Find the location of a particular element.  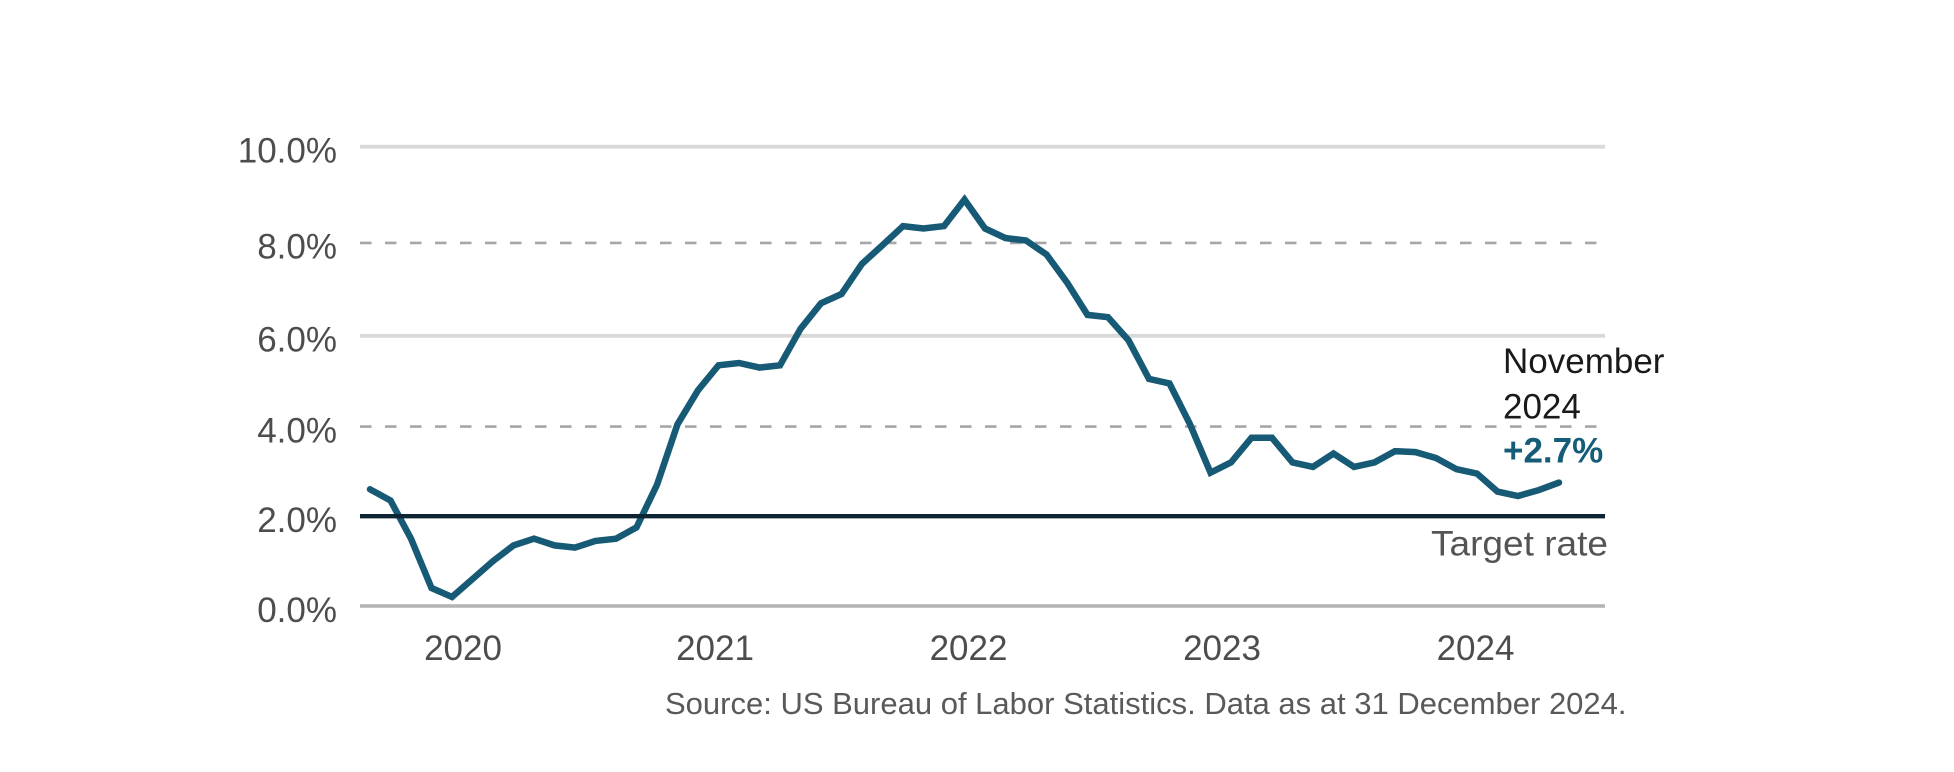

svg-text: 6.0% is located at coordinates (297, 340).